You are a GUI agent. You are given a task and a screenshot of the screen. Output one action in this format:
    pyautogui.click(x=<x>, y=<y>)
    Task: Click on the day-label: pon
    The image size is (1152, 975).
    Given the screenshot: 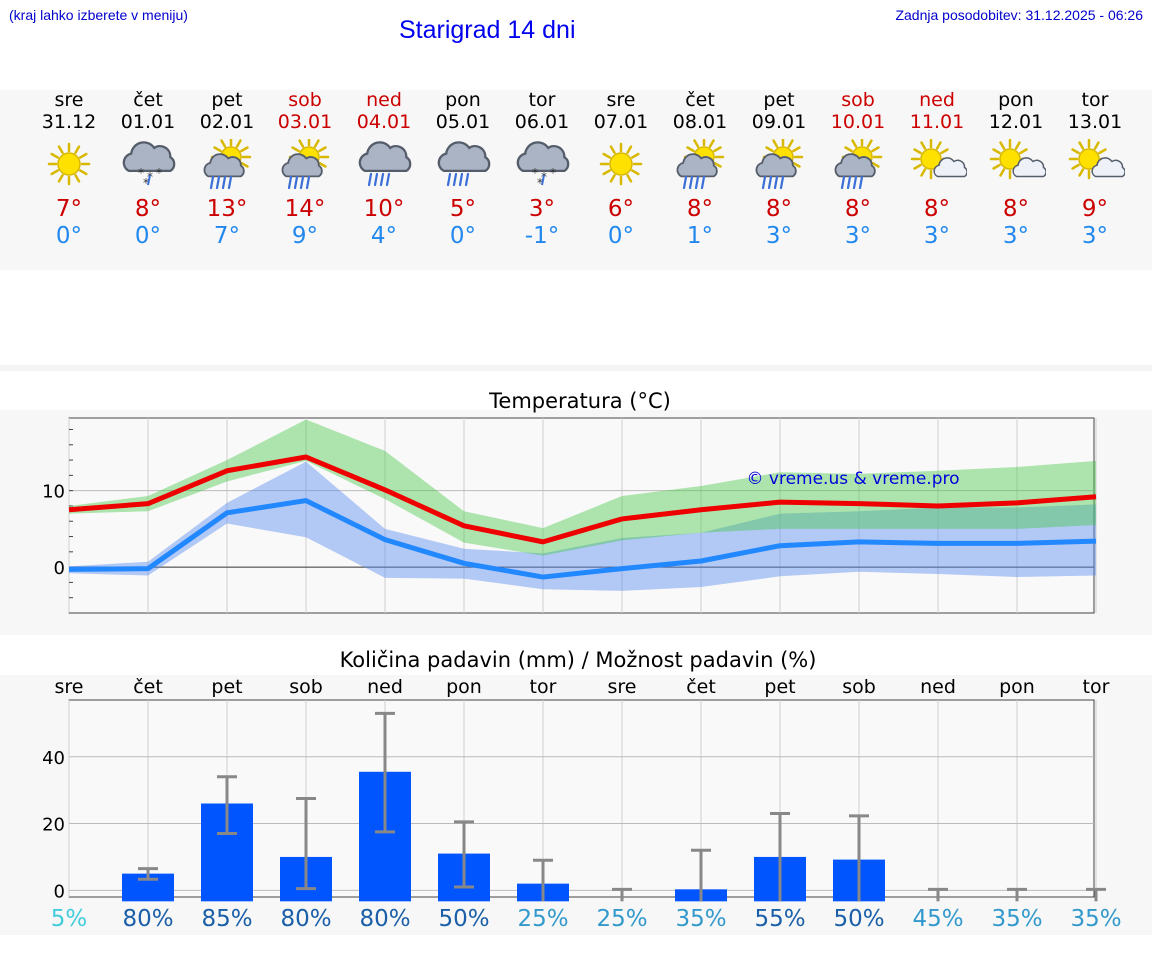 What is the action you would take?
    pyautogui.click(x=464, y=687)
    